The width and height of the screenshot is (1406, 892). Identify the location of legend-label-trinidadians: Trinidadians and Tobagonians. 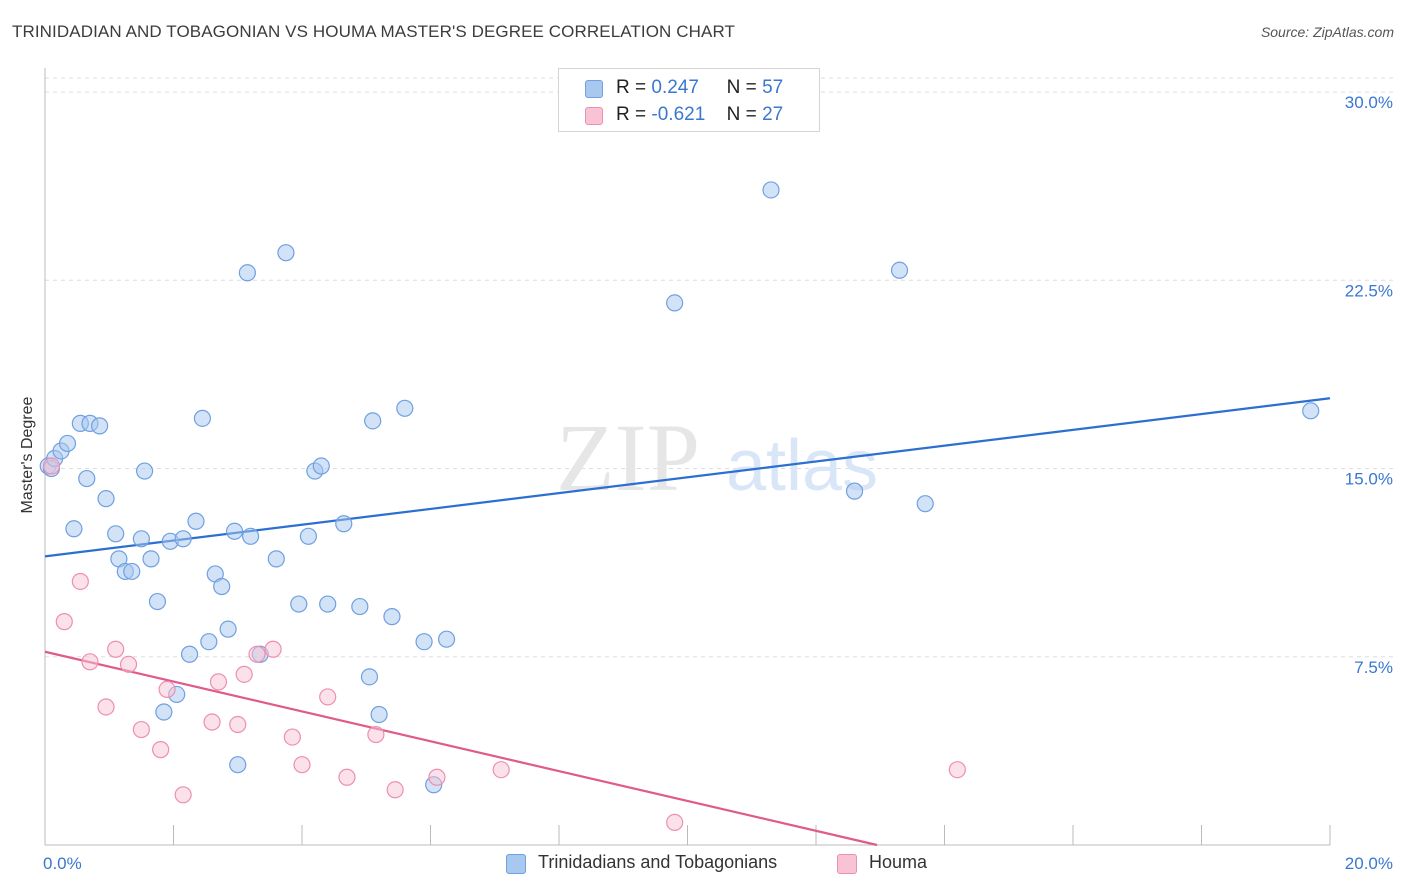
(658, 862).